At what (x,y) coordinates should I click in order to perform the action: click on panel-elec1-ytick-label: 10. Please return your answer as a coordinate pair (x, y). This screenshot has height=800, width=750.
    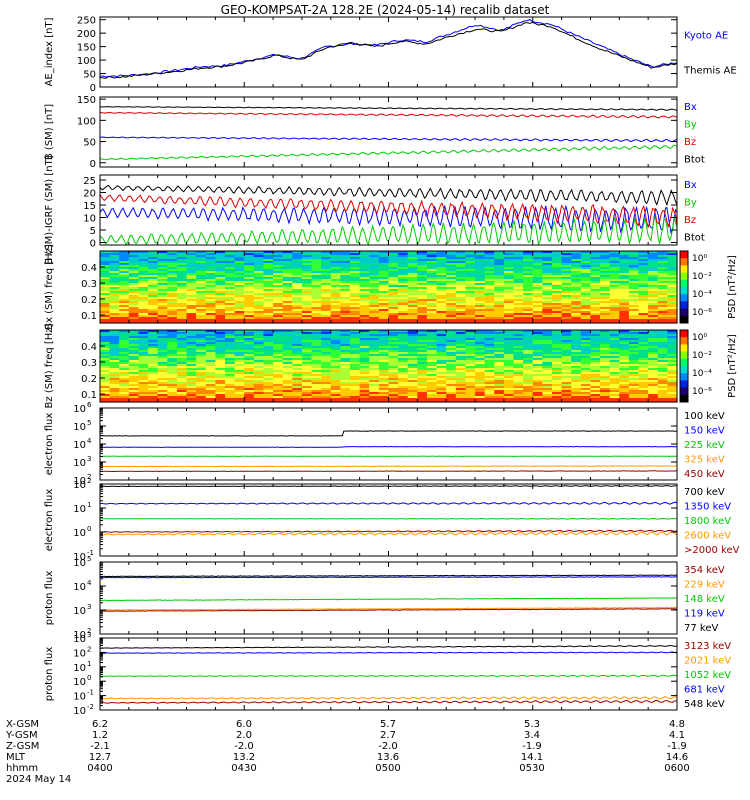
    Looking at the image, I should click on (79, 463).